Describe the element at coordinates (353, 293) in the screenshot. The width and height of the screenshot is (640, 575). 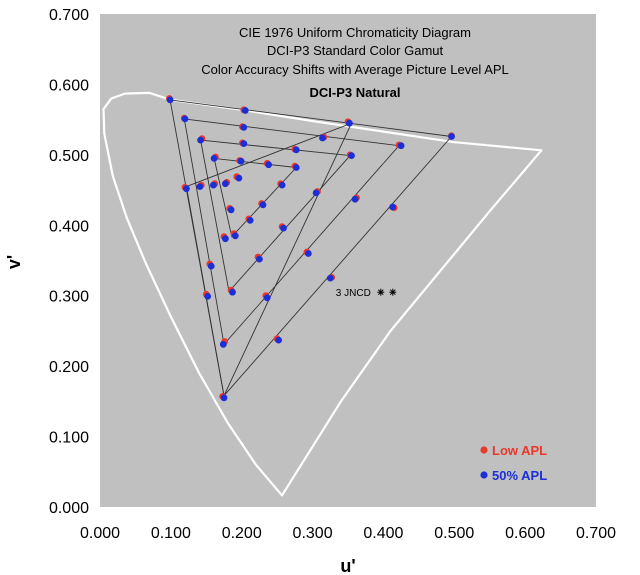
I see `jncd-label: 3 JNCD` at that location.